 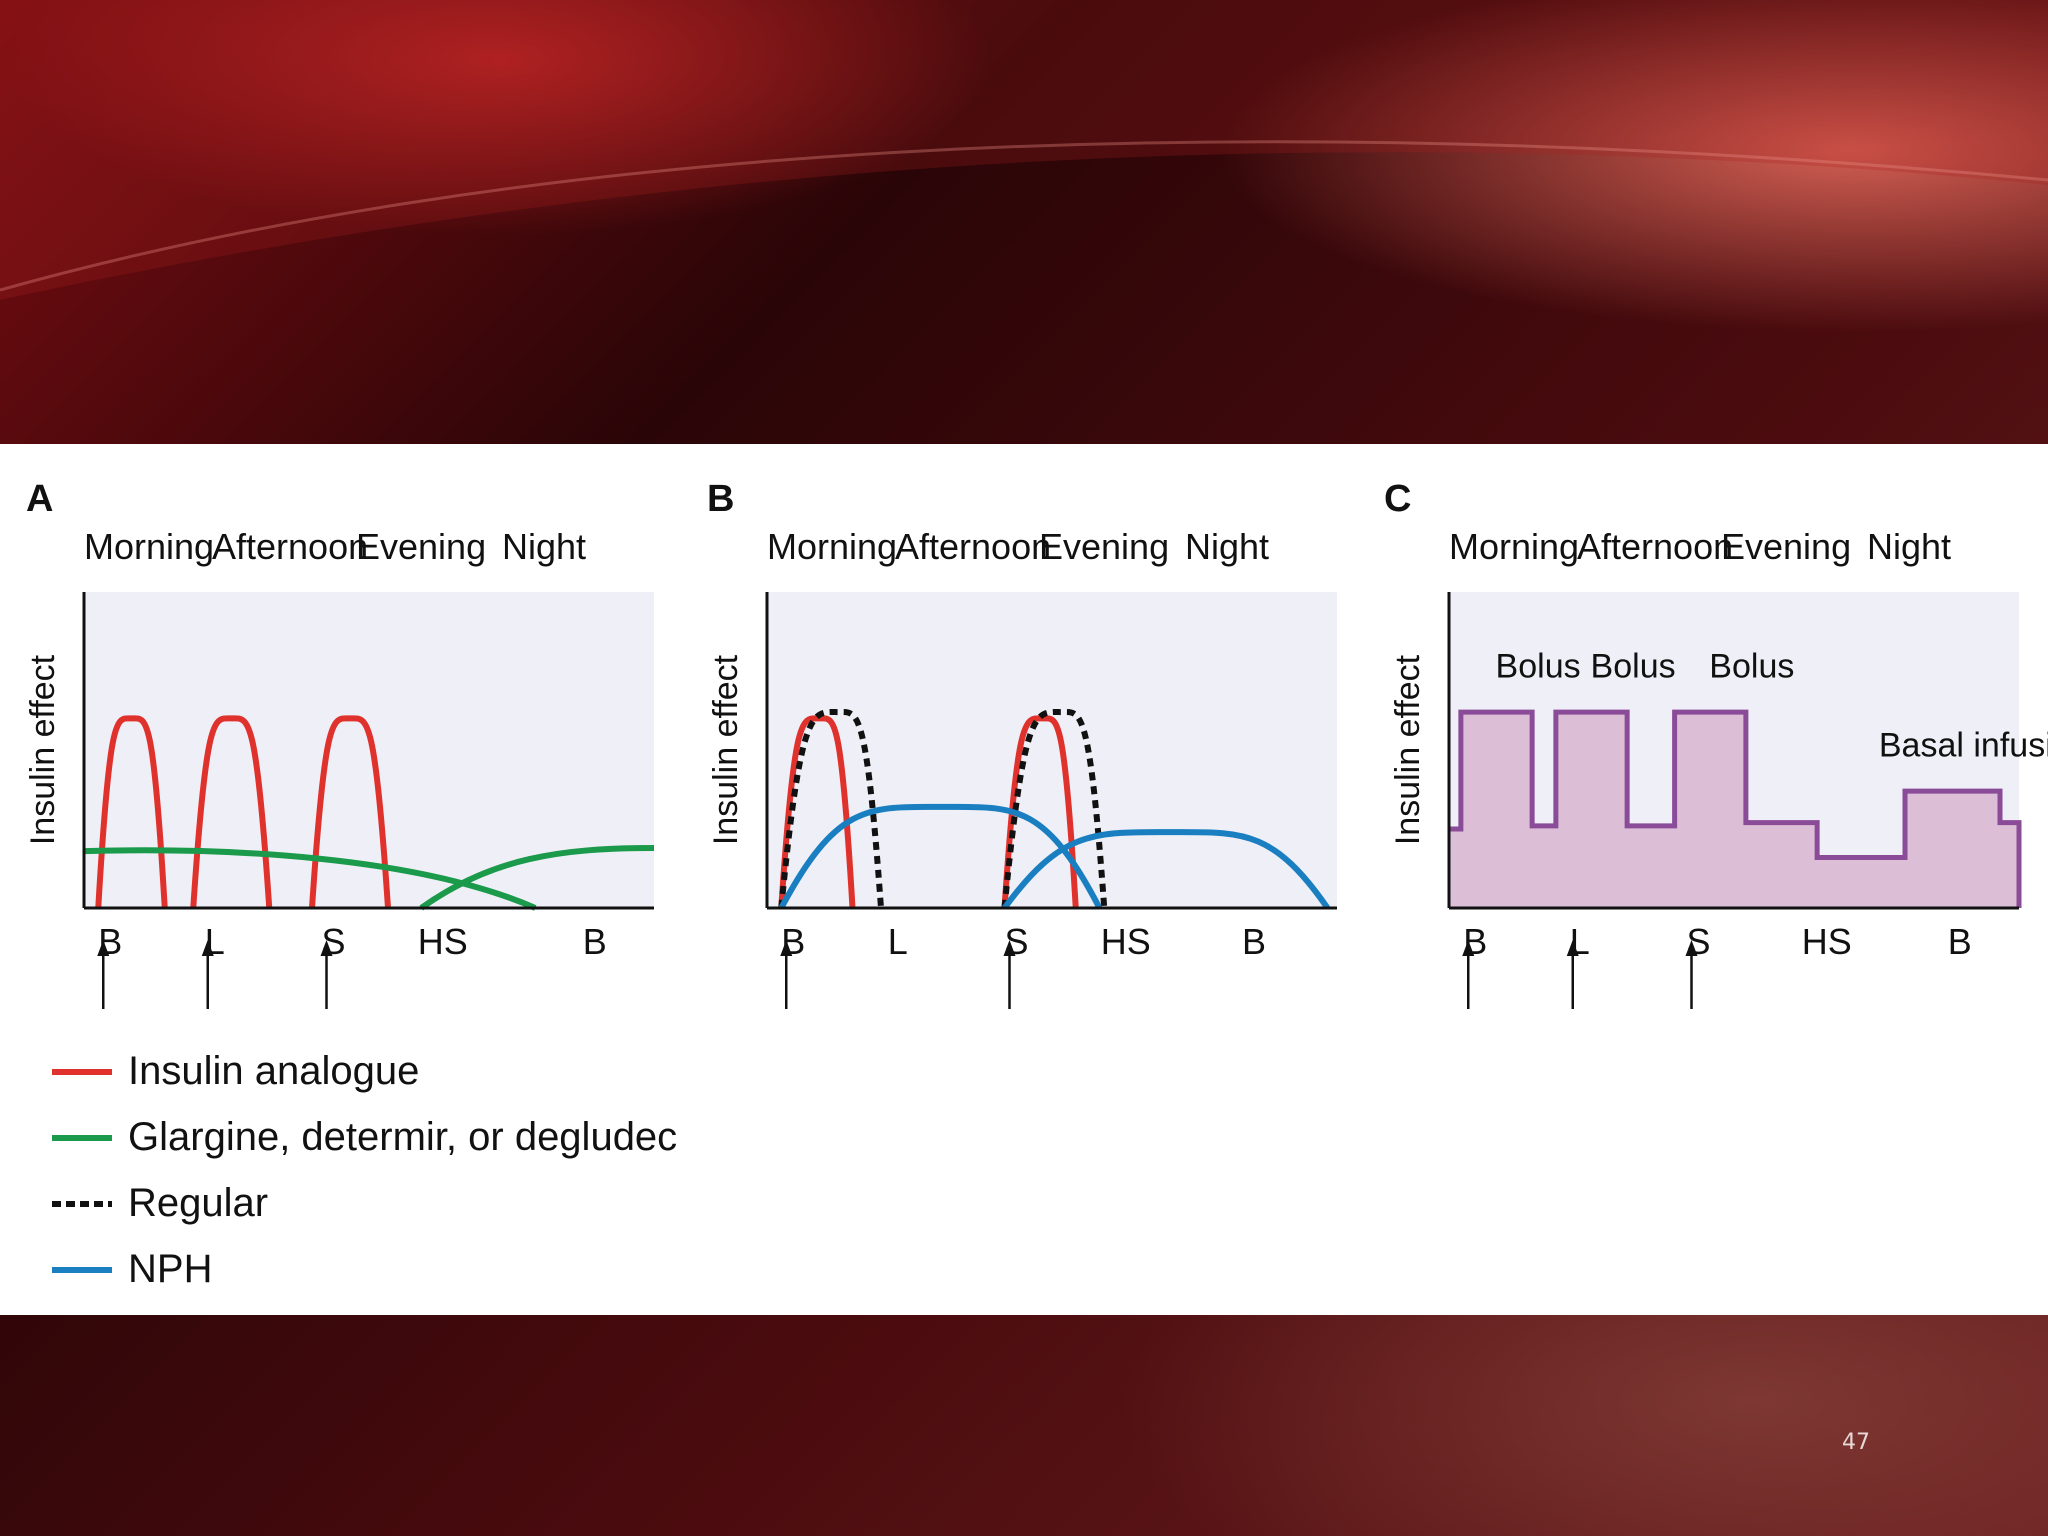 I want to click on page-number: 47, so click(x=1856, y=1442).